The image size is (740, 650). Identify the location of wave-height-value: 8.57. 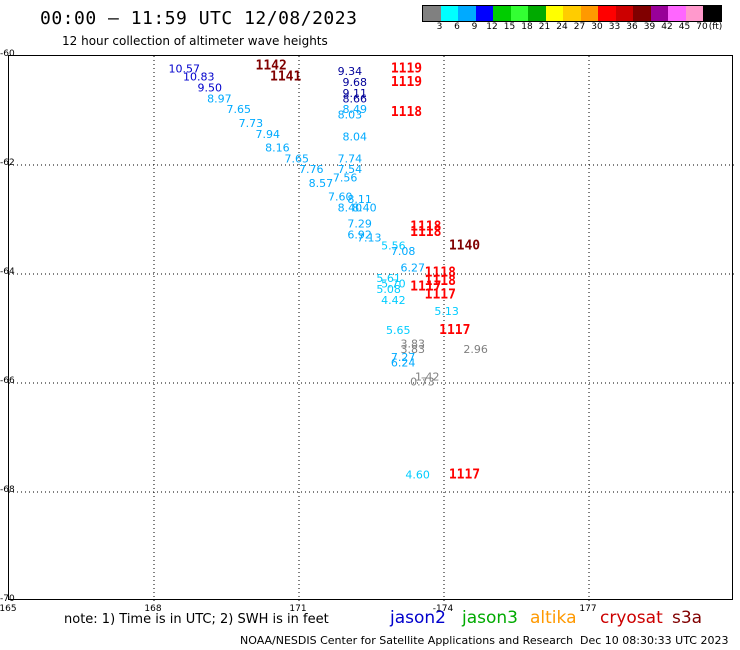
(321, 183).